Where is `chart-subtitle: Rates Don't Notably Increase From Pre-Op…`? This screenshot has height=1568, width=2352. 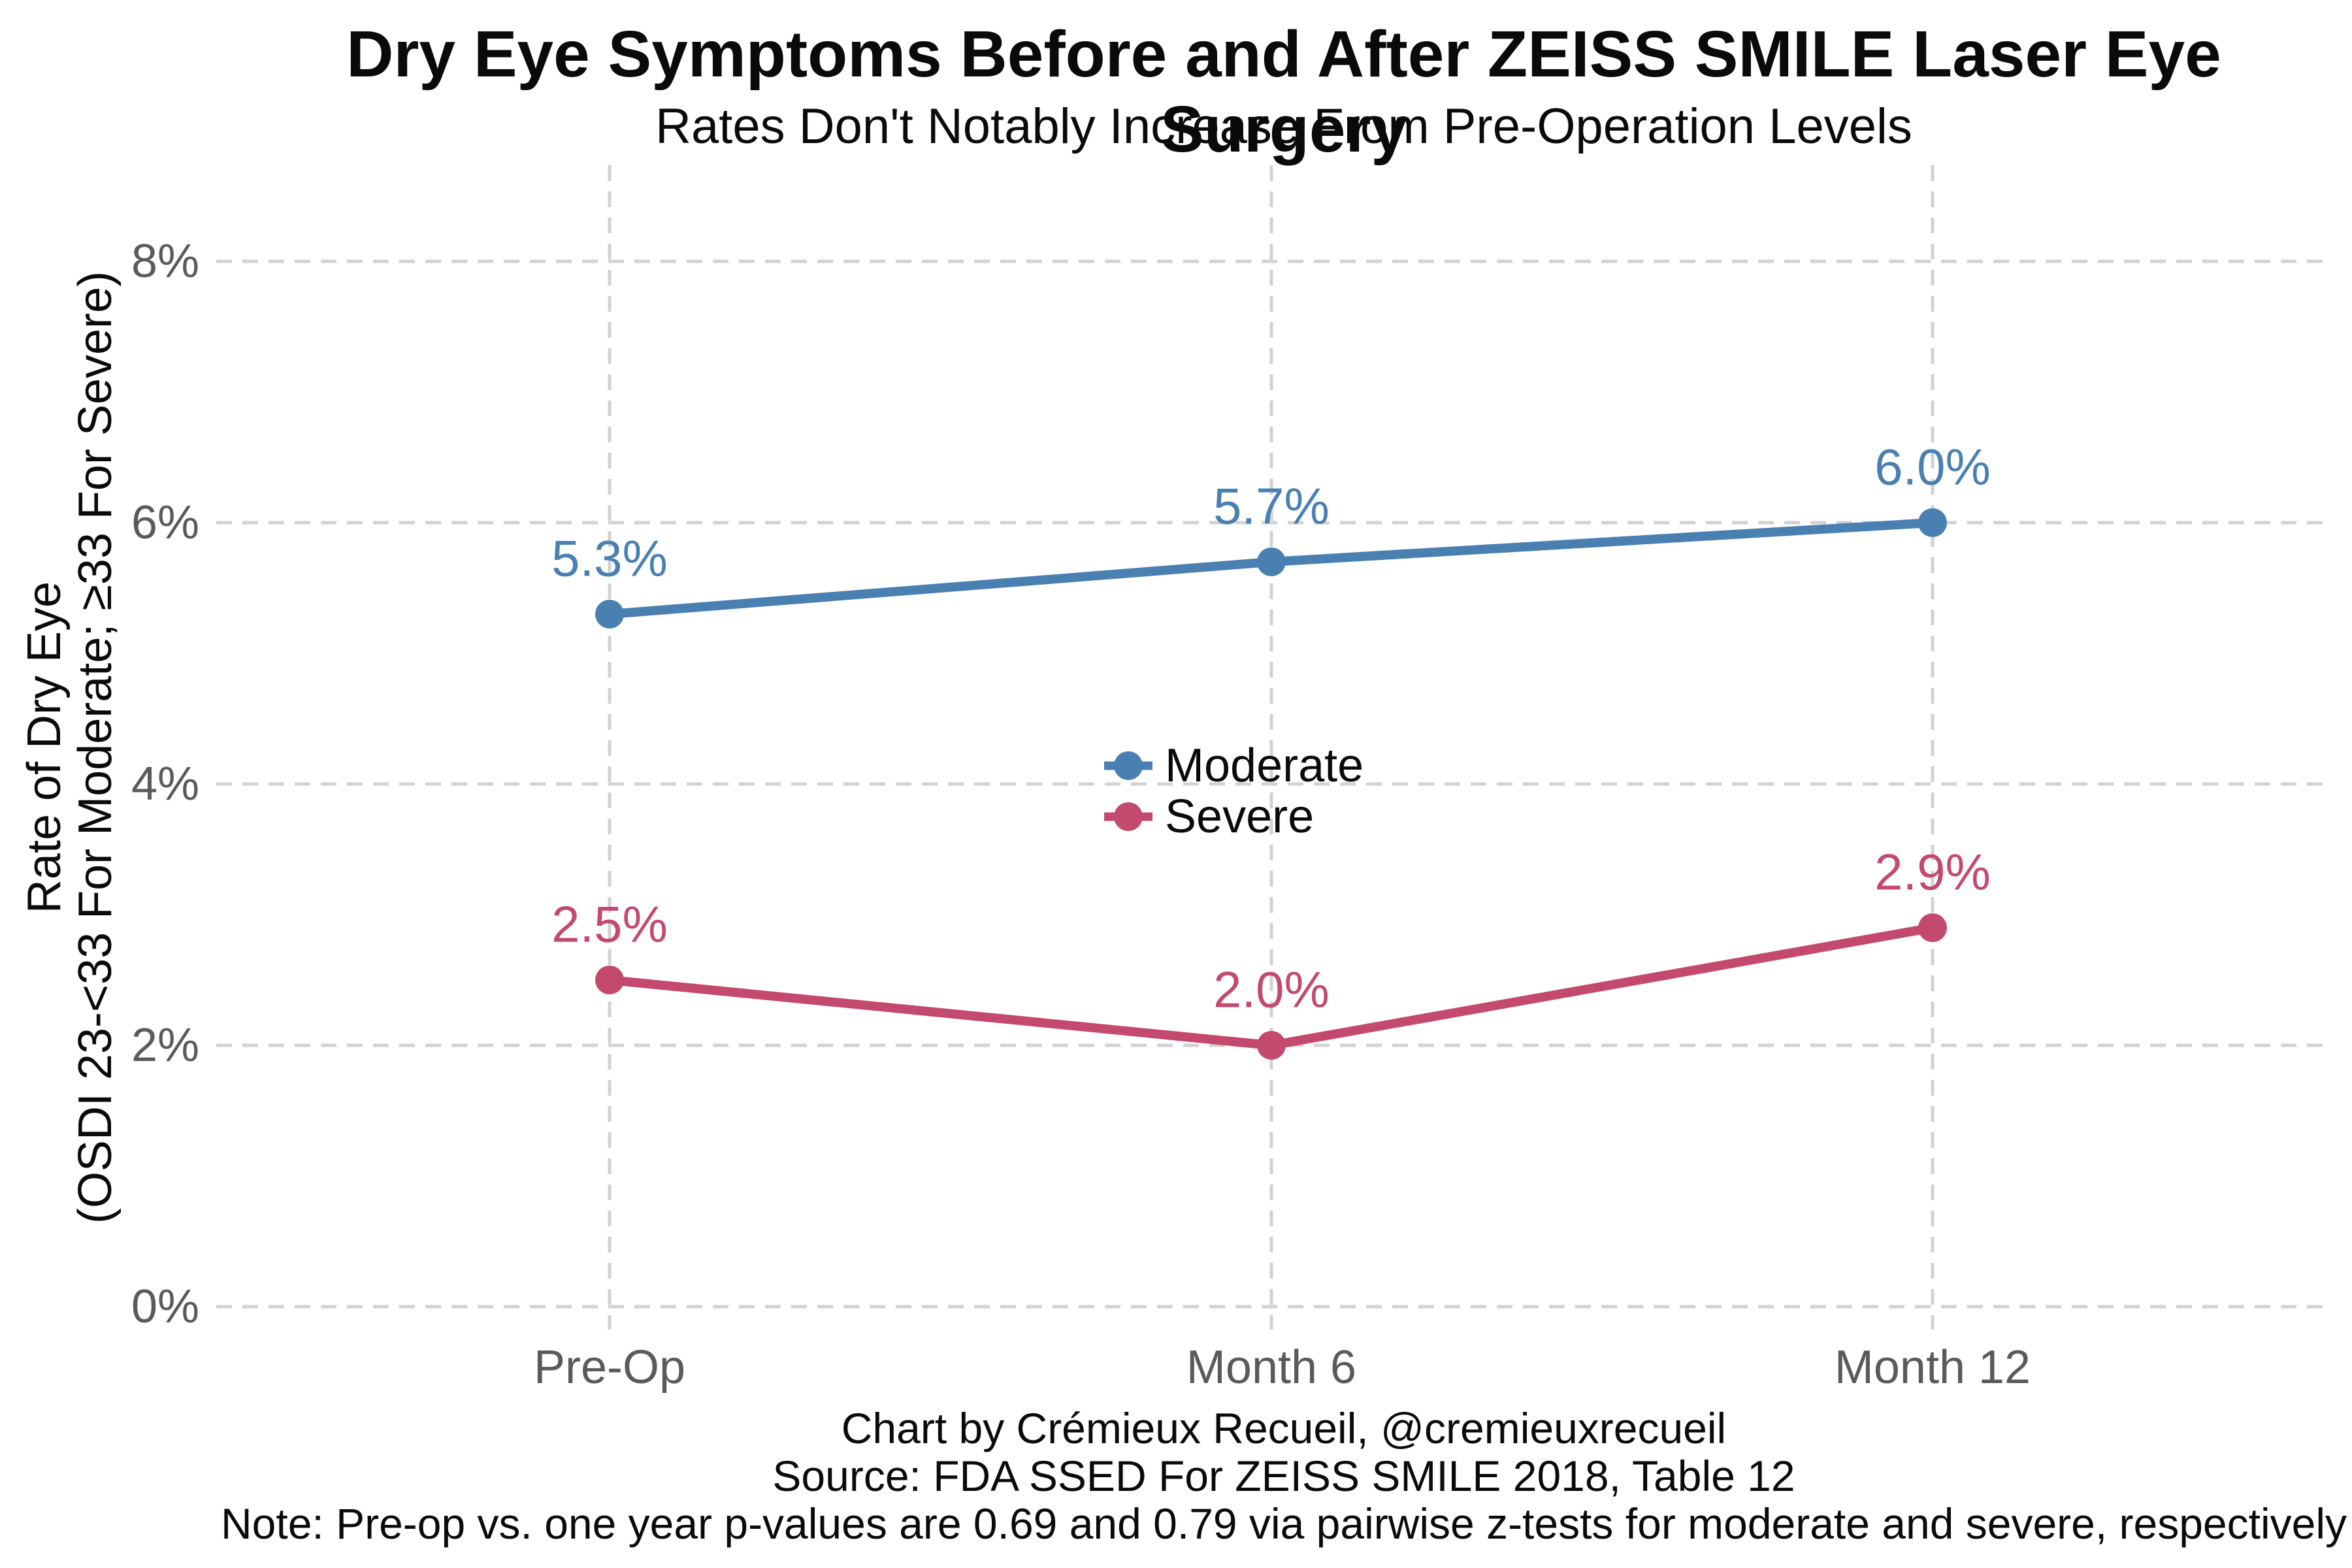
chart-subtitle: Rates Don't Notably Increase From Pre-Op… is located at coordinates (1283, 126).